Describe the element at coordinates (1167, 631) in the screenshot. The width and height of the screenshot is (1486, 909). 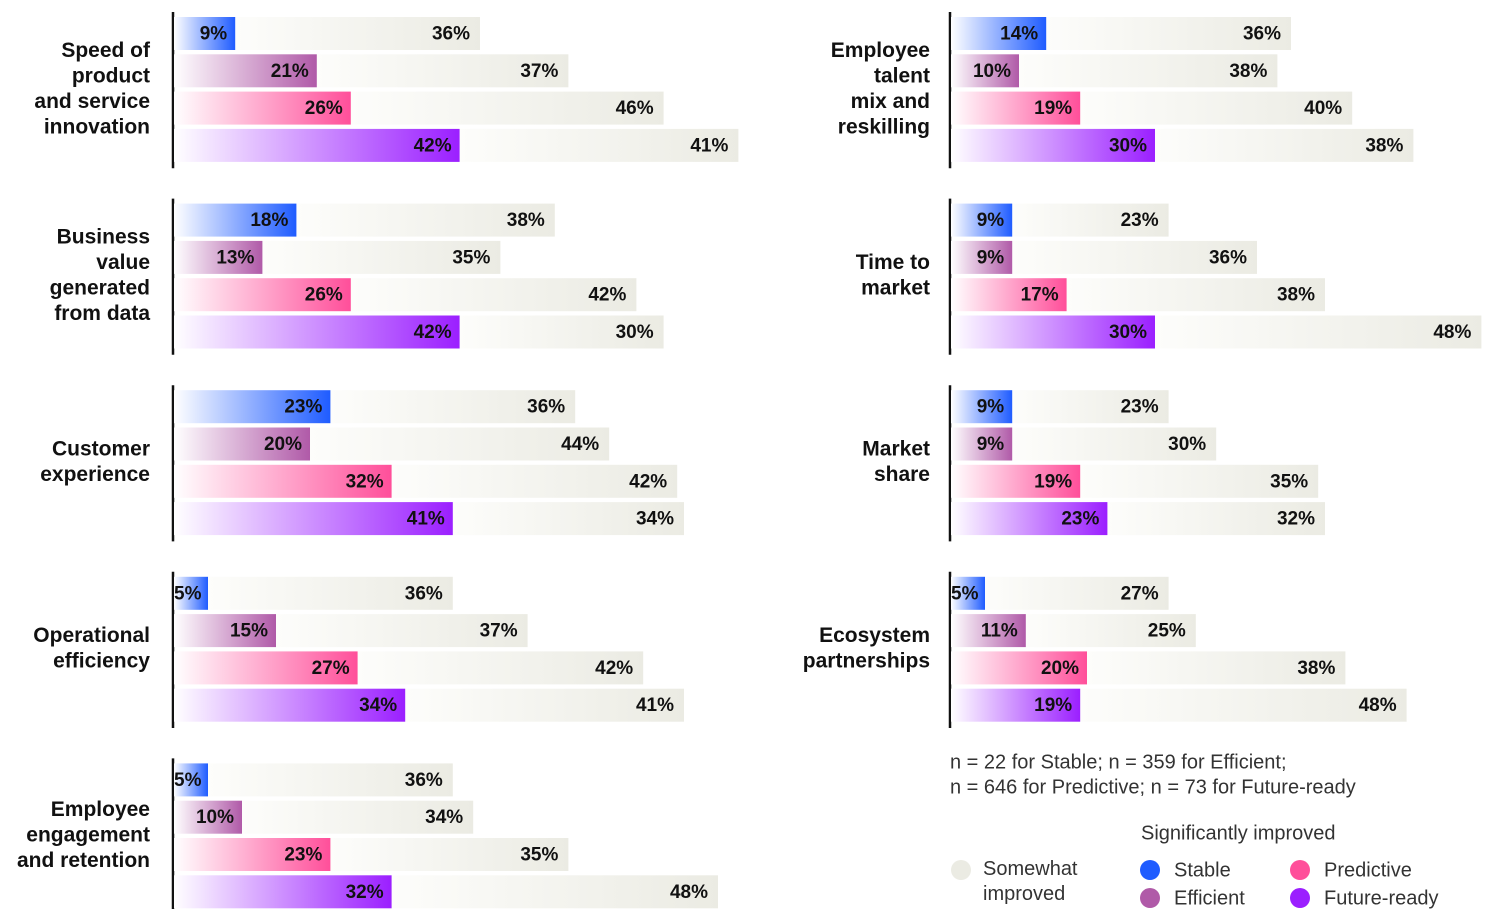
I see `value-label: 25%` at that location.